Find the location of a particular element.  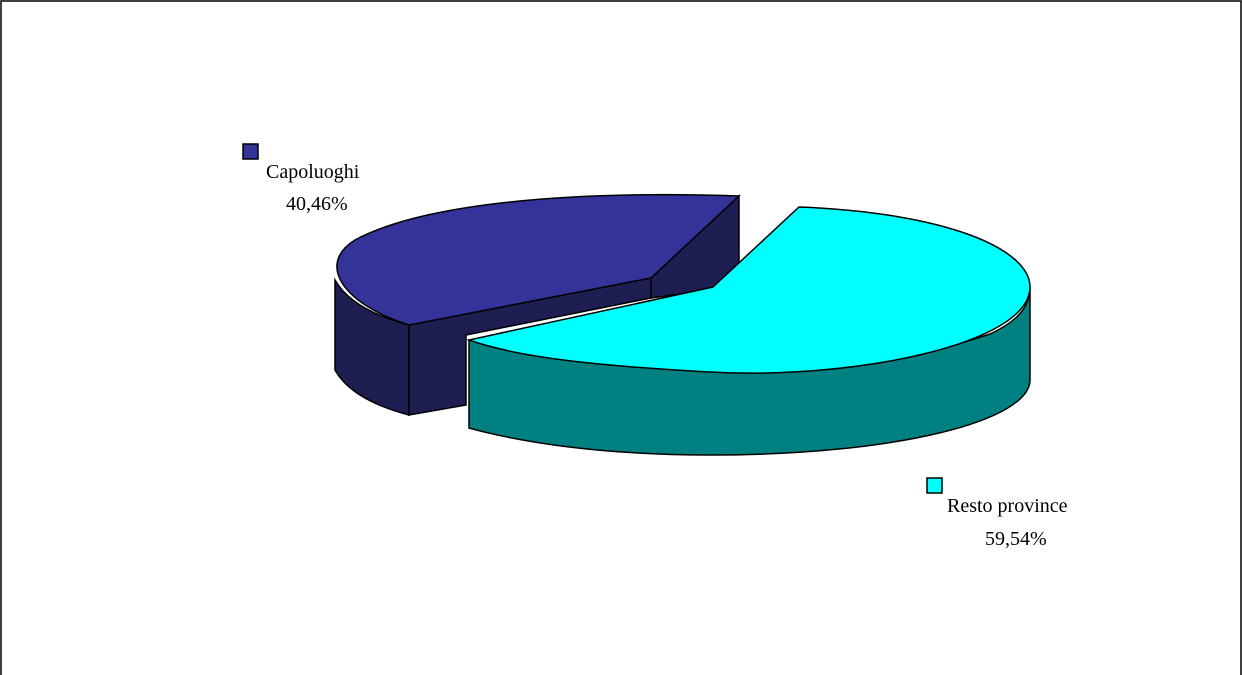

data-label-capoluoghi: Capoluoghi 40,46% is located at coordinates (301, 179).